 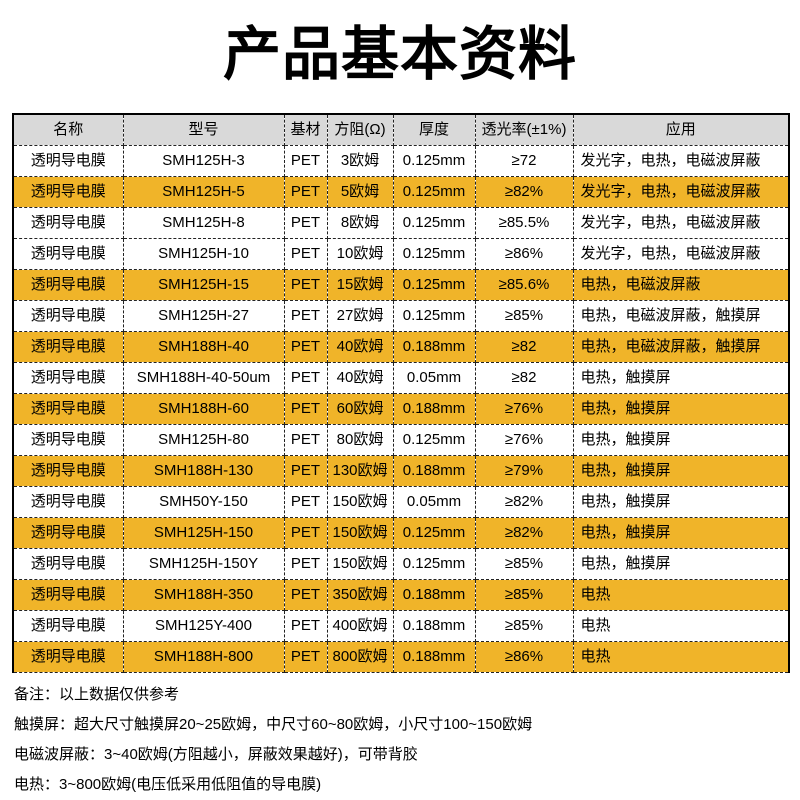 I want to click on col-header-resistance: 方阻(Ω), so click(x=360, y=129).